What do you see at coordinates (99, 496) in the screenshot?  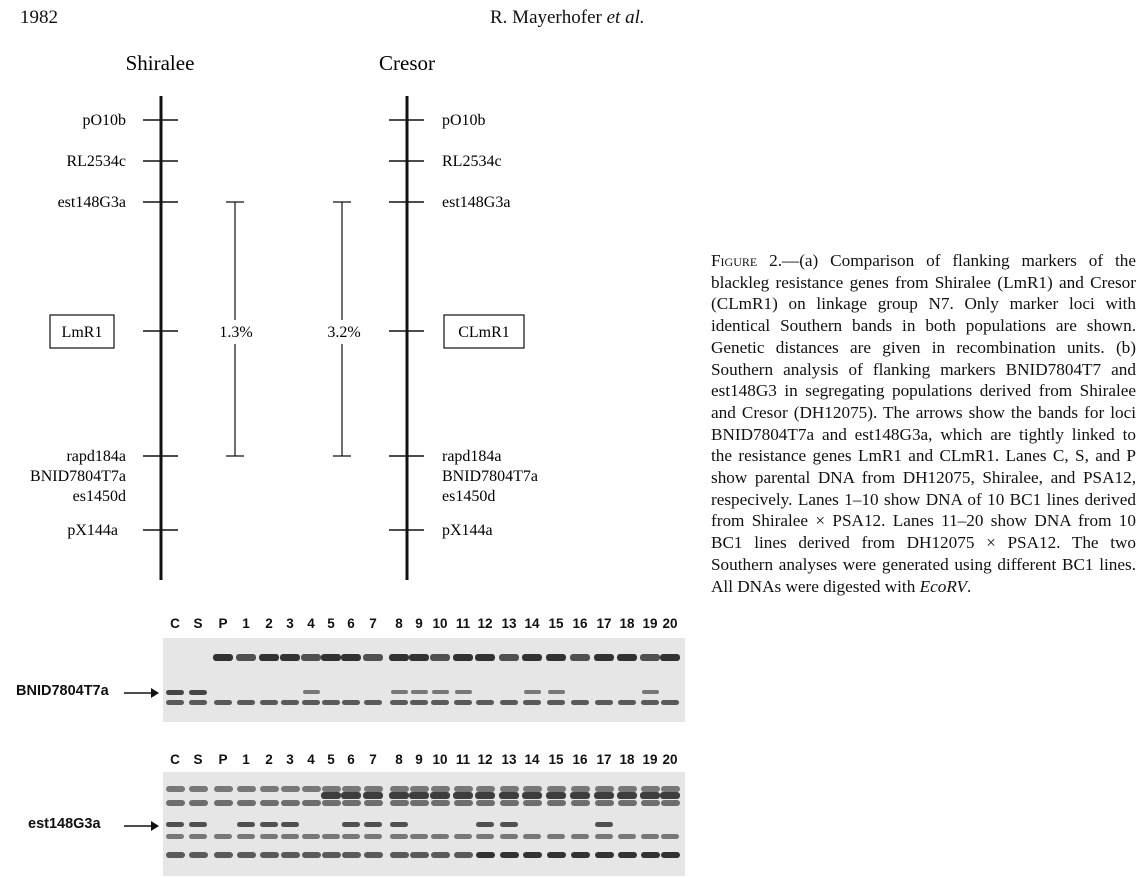 I see `left-marker-es1450d: es1450d` at bounding box center [99, 496].